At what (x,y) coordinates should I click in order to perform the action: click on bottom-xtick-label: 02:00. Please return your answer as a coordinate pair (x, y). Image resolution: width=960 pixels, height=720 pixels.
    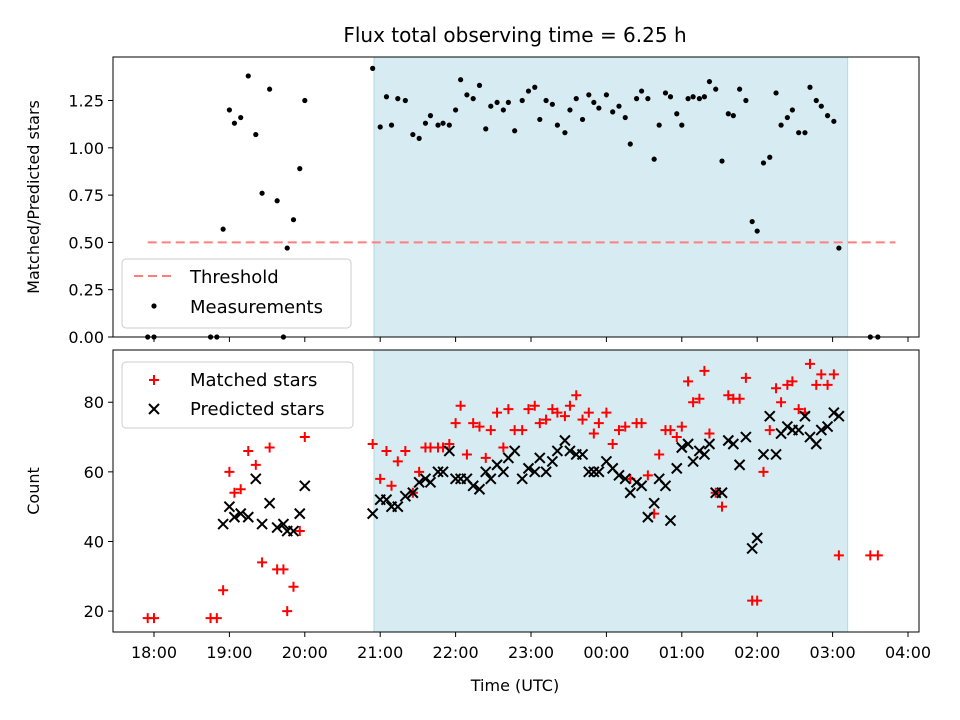
    Looking at the image, I should click on (757, 652).